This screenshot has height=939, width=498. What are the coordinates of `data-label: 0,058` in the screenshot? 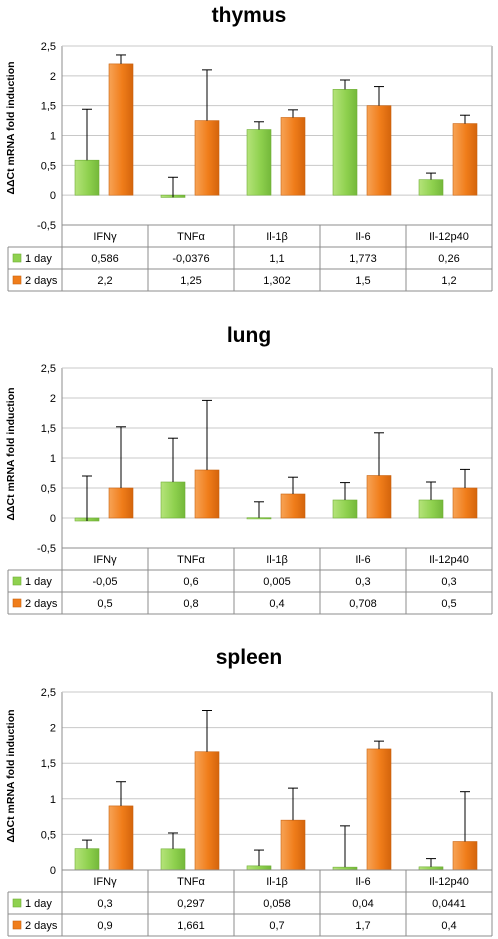 It's located at (277, 904).